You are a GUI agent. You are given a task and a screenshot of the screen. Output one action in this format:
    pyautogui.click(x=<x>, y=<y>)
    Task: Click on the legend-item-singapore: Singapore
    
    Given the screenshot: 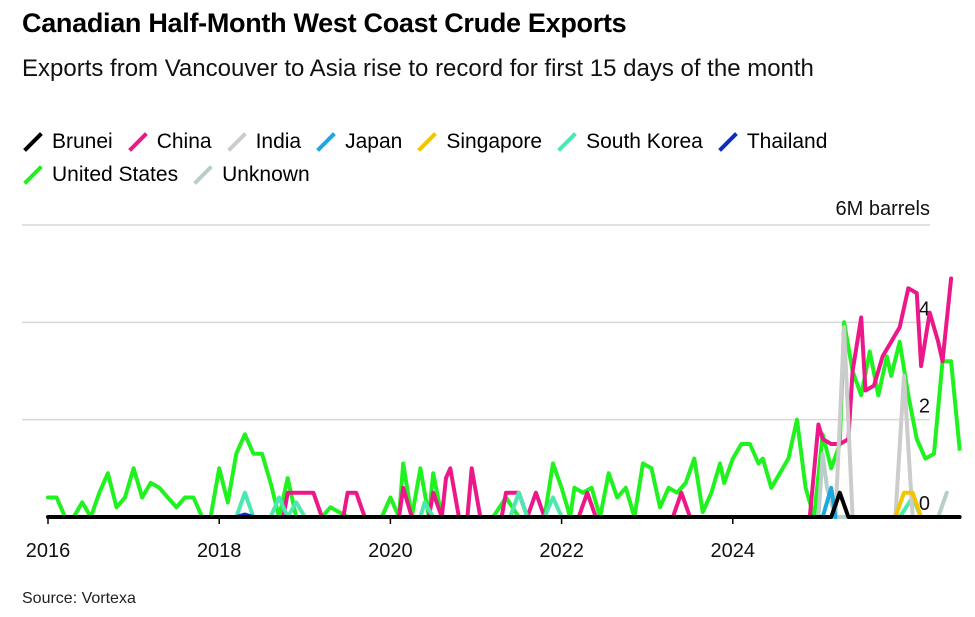 What is the action you would take?
    pyautogui.click(x=479, y=142)
    